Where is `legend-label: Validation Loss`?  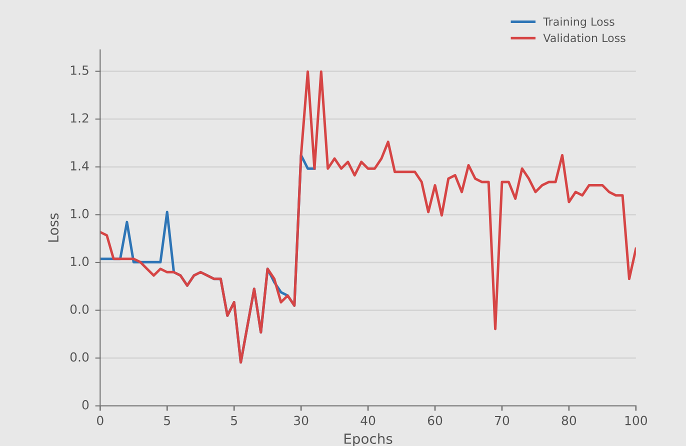 legend-label: Validation Loss is located at coordinates (584, 38).